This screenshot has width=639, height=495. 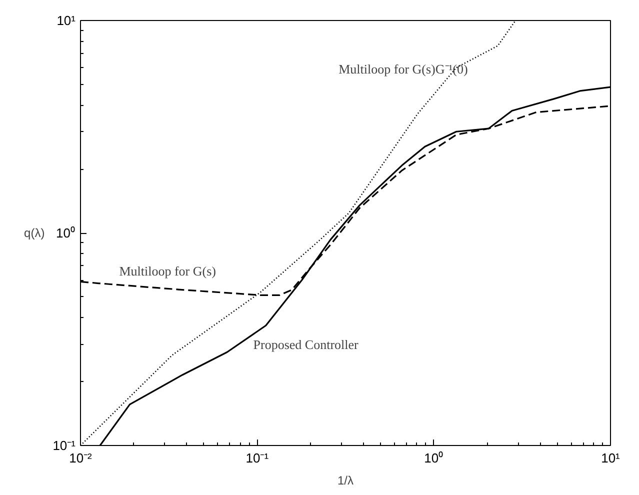 I want to click on y-tick-label: 10¹, so click(x=66, y=20).